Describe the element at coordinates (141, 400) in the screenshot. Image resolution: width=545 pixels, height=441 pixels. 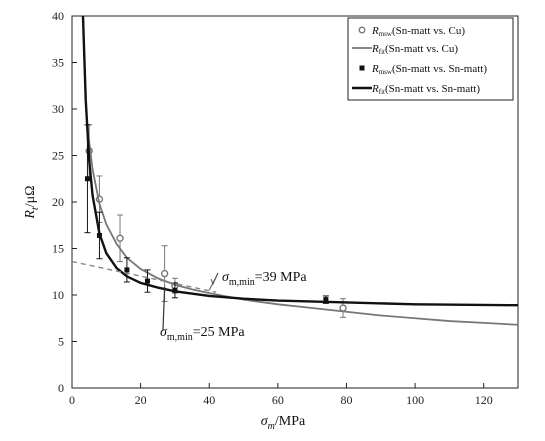
I see `x-tick-label: 20` at that location.